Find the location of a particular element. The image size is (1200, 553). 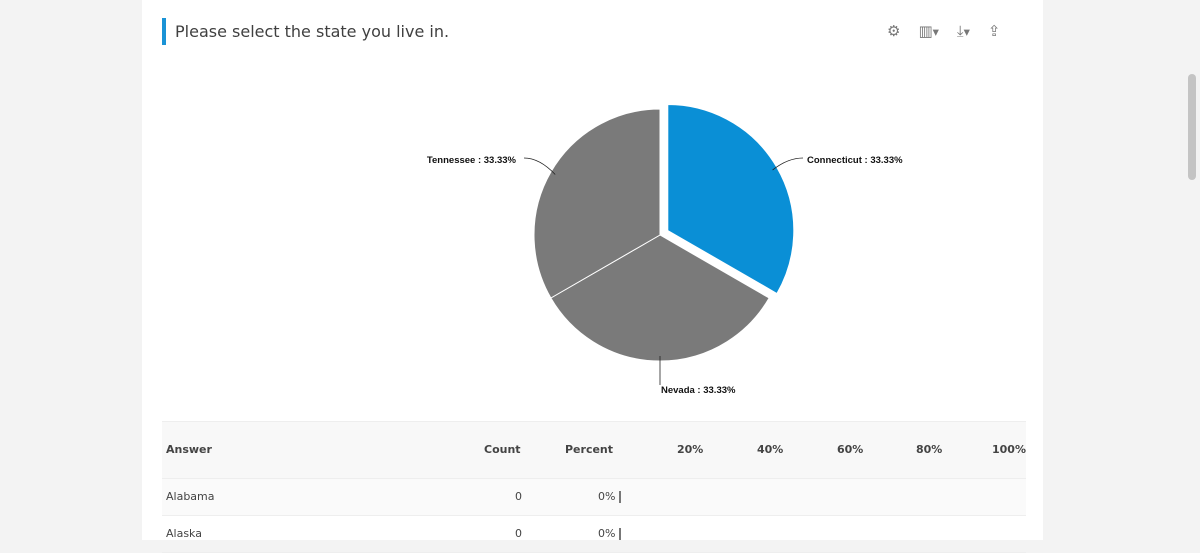

pie-label: Nevada : 33.33% is located at coordinates (698, 390).